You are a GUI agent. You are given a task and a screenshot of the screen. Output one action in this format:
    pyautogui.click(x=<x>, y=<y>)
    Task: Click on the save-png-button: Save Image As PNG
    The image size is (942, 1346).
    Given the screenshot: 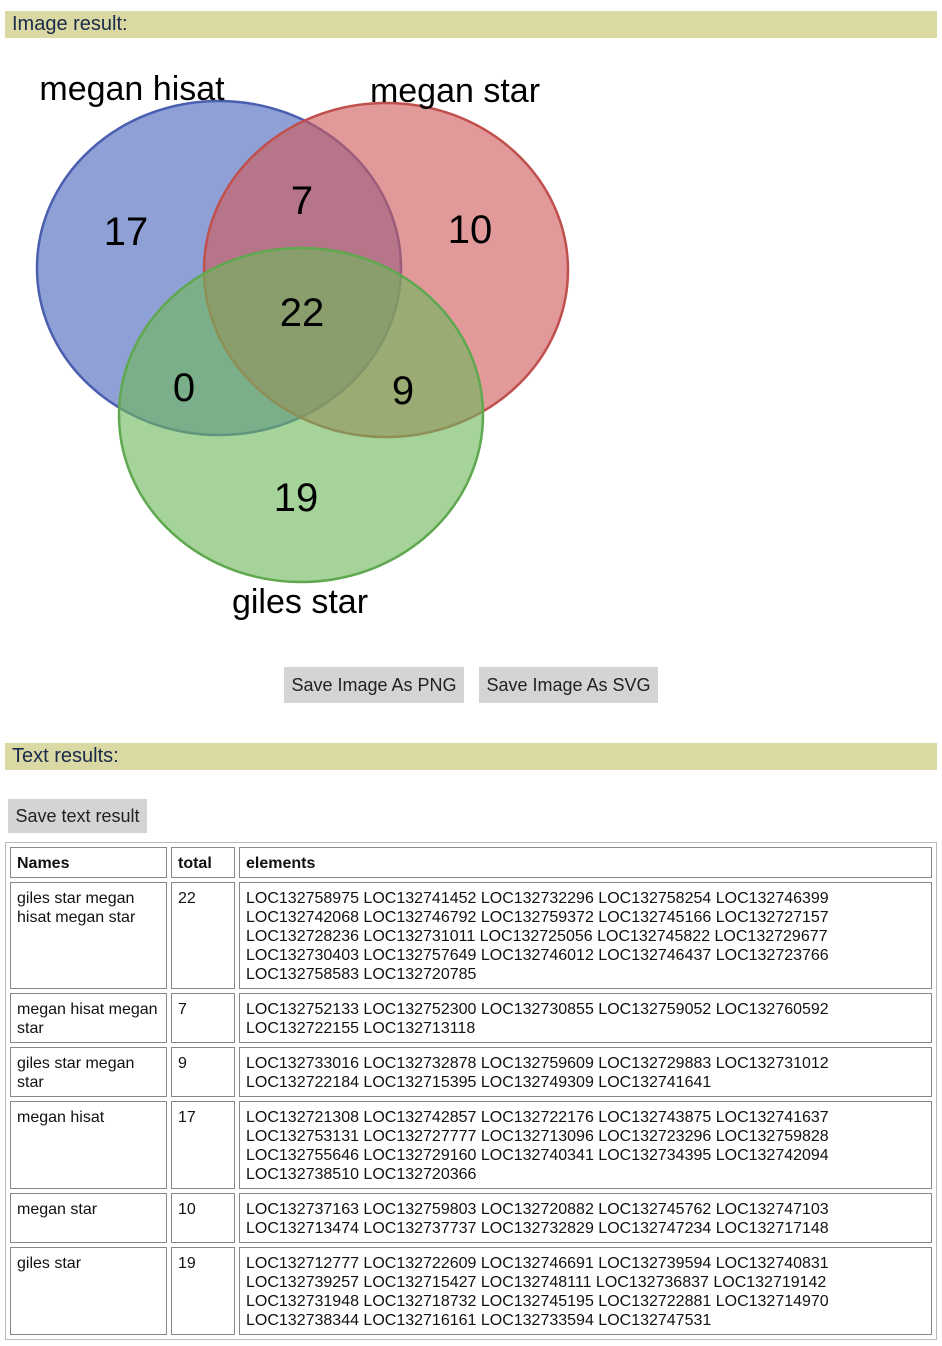 What is the action you would take?
    pyautogui.click(x=374, y=685)
    